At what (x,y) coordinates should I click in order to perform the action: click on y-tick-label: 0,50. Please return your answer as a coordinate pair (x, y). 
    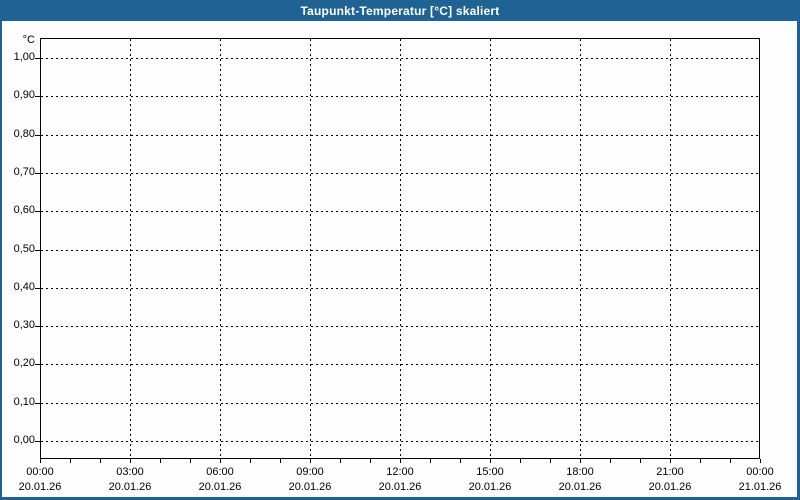
    Looking at the image, I should click on (24, 249).